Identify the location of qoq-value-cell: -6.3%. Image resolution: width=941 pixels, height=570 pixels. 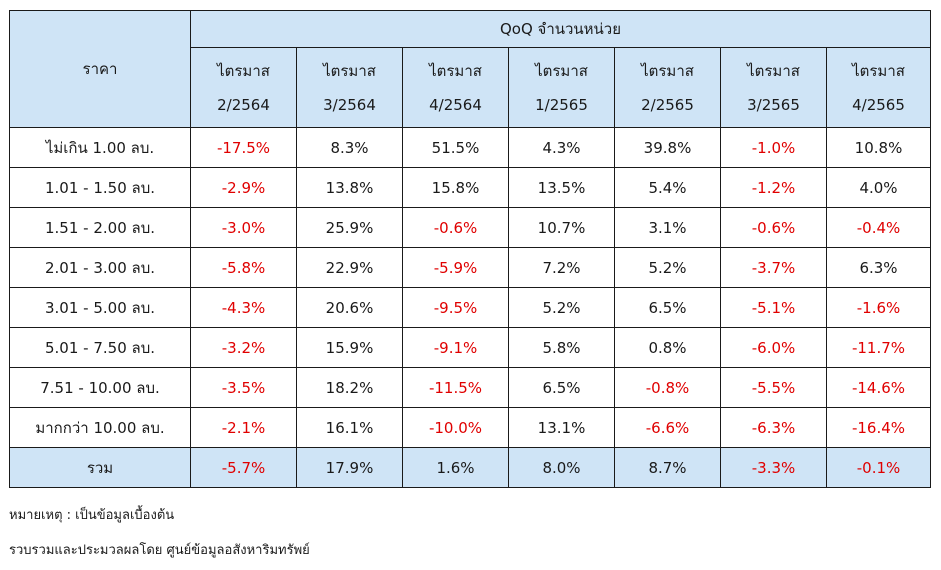
(773, 427).